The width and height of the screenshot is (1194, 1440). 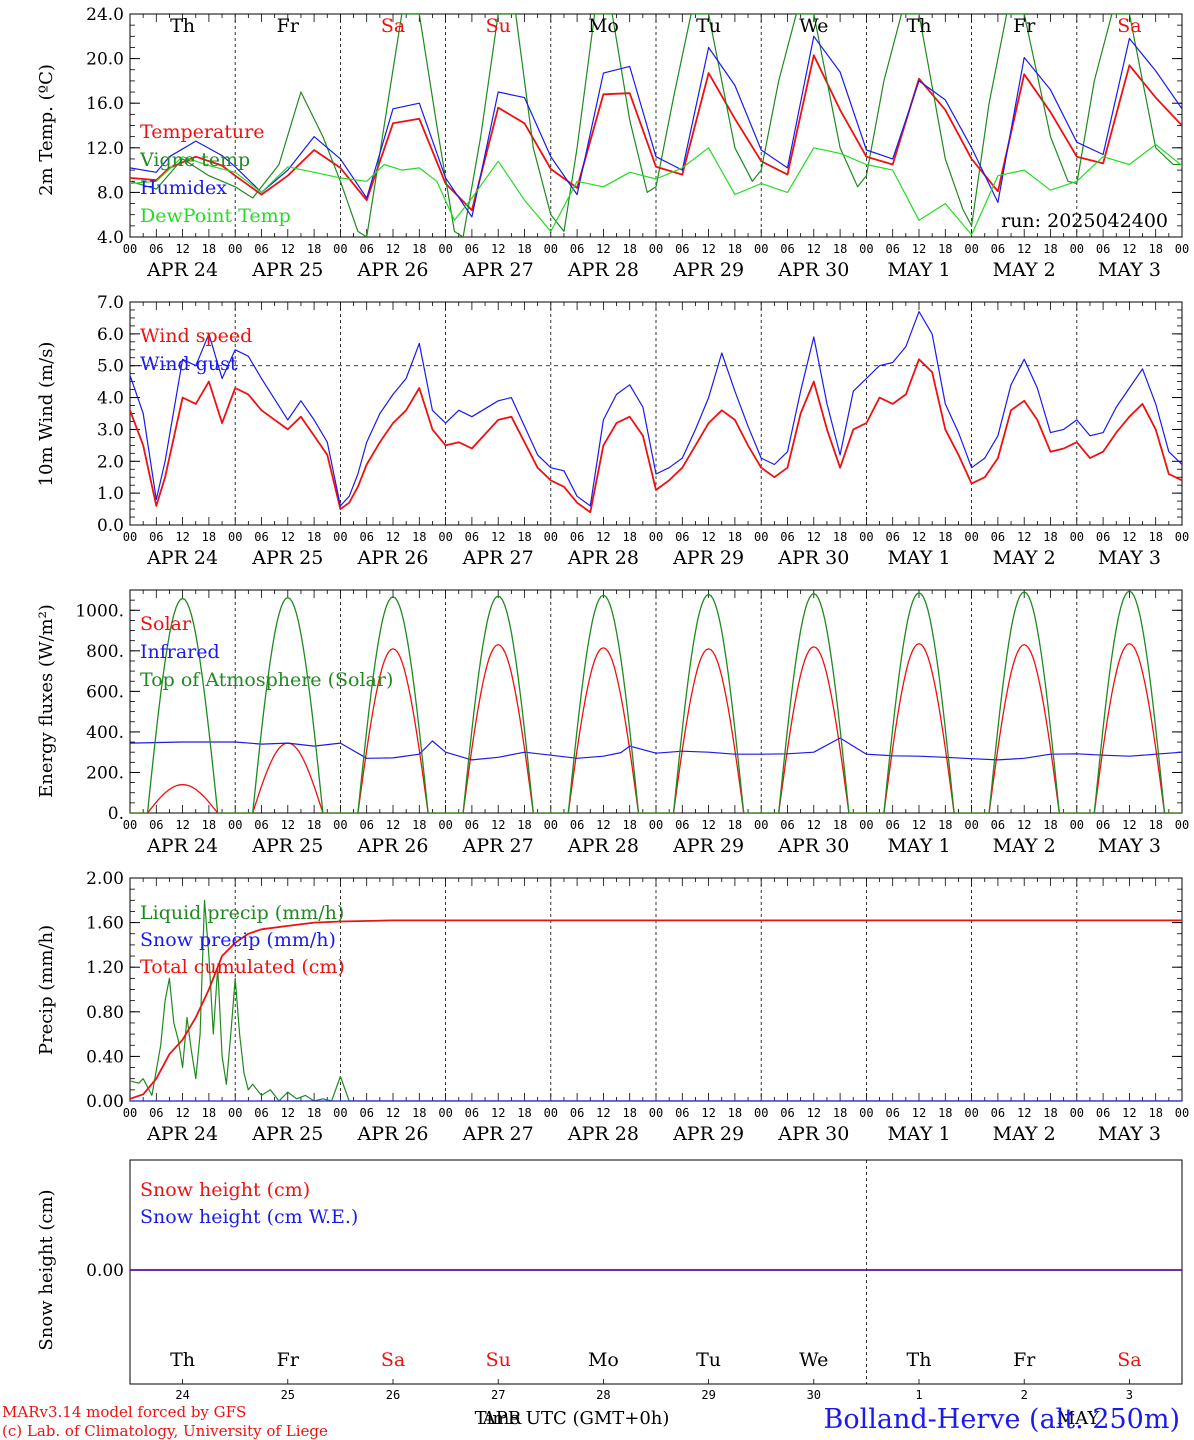 What do you see at coordinates (502, 1418) in the screenshot?
I see `month-label-apr: APR` at bounding box center [502, 1418].